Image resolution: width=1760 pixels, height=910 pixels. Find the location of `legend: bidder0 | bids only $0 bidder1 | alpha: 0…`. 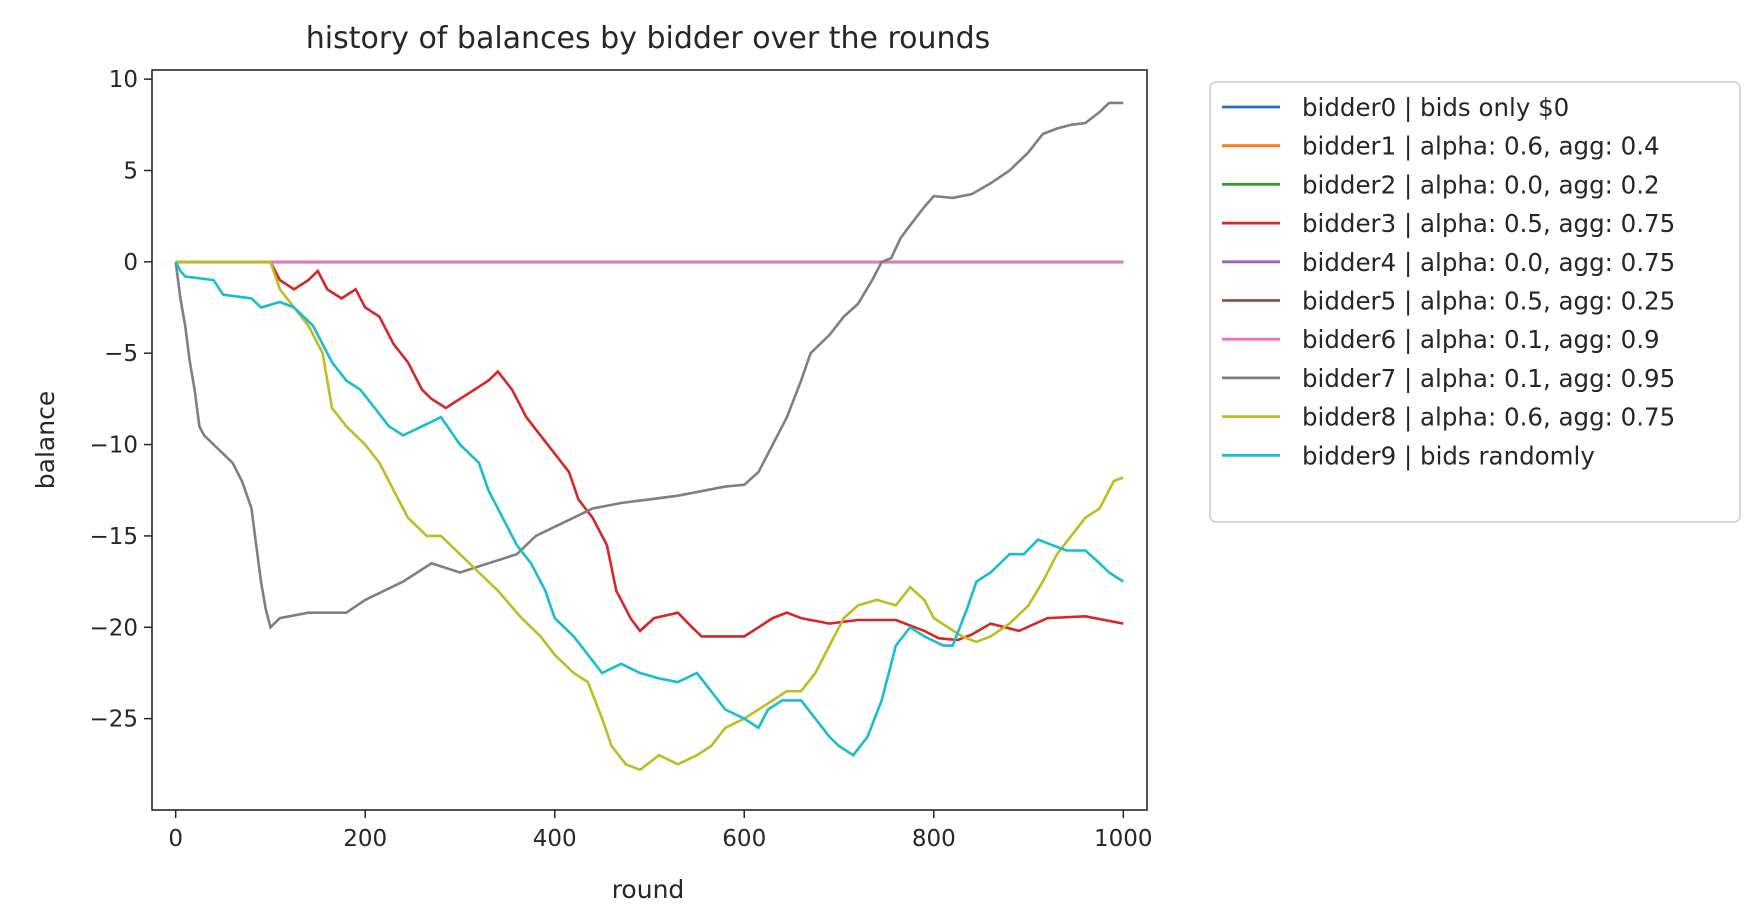

legend: bidder0 | bids only $0 bidder1 | alpha: 0… is located at coordinates (1475, 302).